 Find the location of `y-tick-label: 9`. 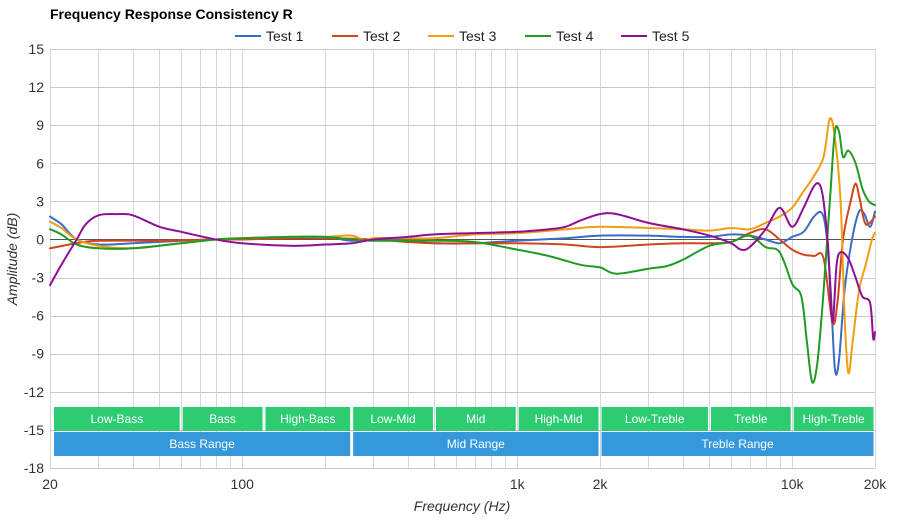

y-tick-label: 9 is located at coordinates (40, 125).